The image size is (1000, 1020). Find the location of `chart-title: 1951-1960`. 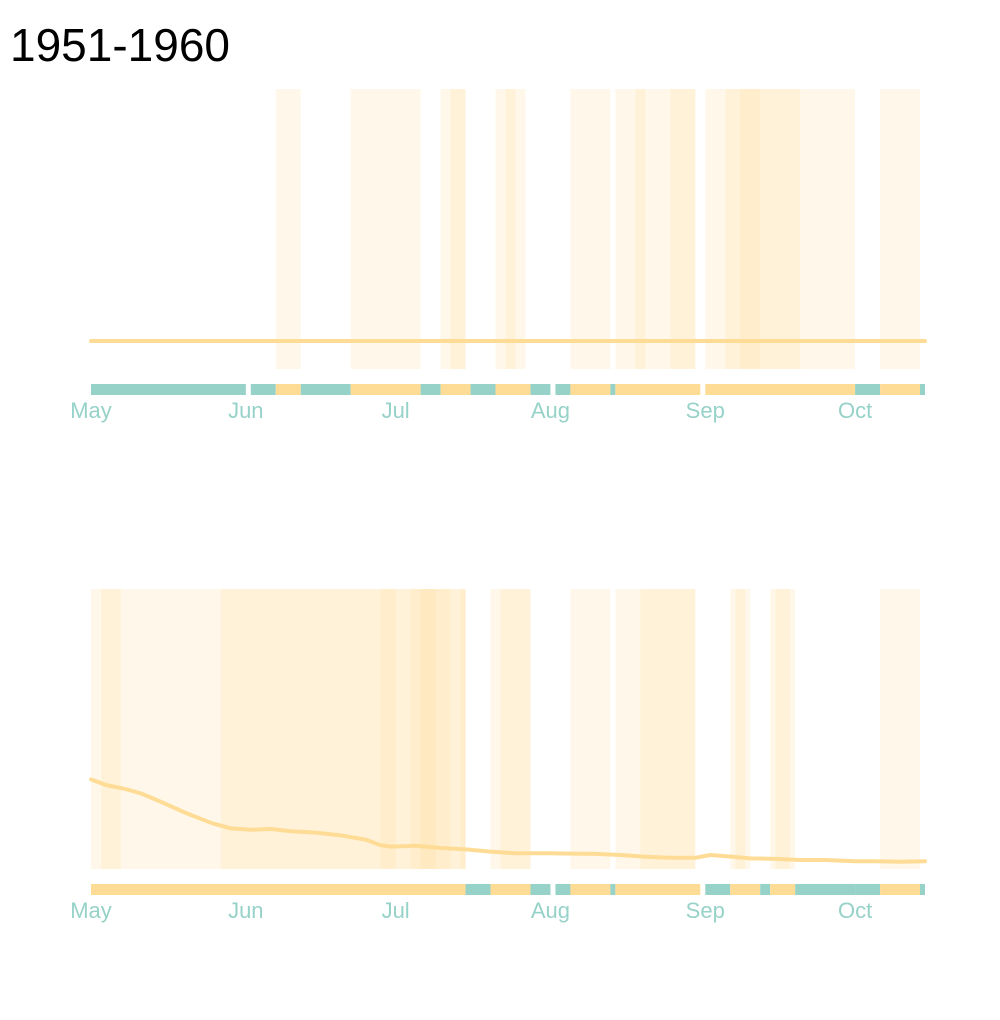

chart-title: 1951-1960 is located at coordinates (120, 45).